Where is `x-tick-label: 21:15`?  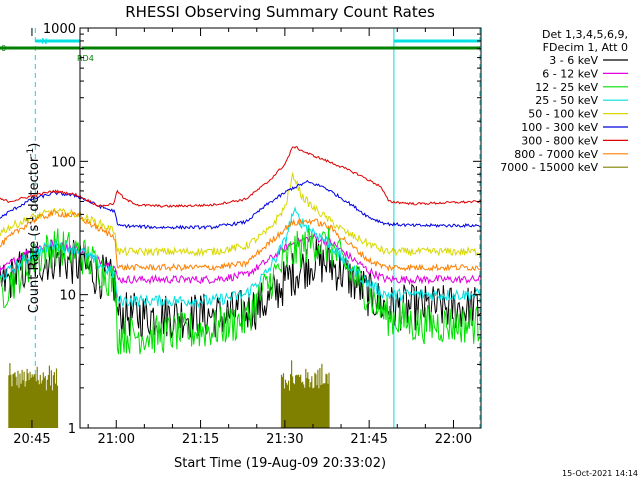 x-tick-label: 21:15 is located at coordinates (200, 439).